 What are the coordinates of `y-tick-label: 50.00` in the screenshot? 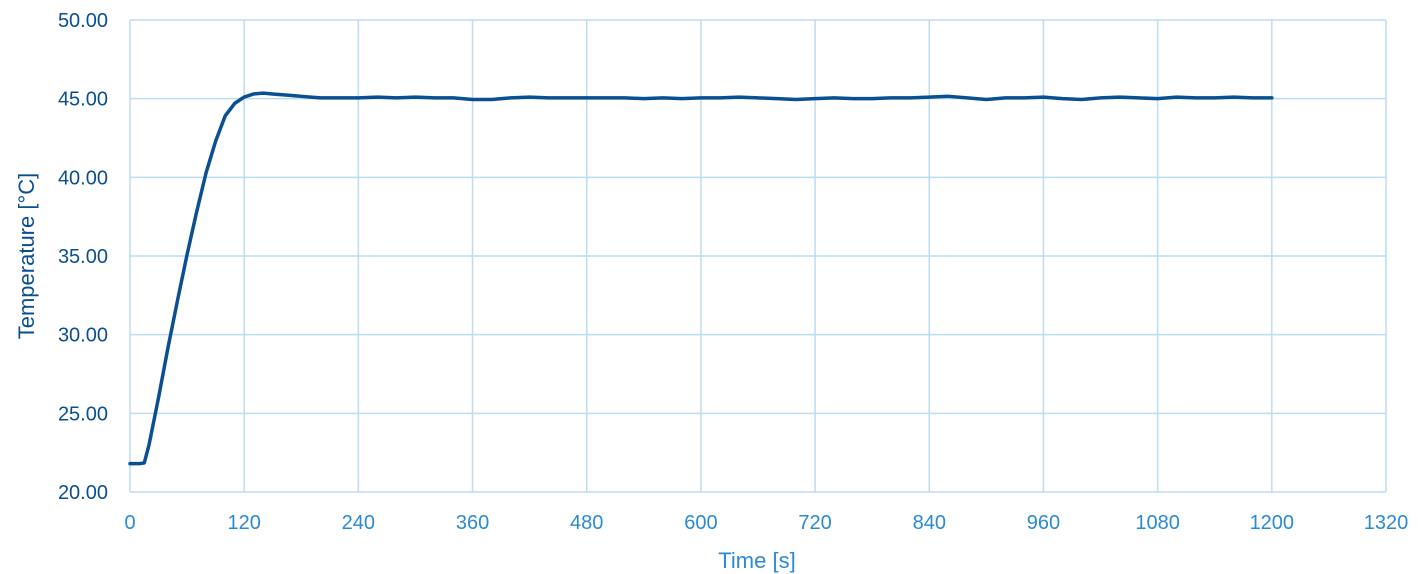 It's located at (83, 21).